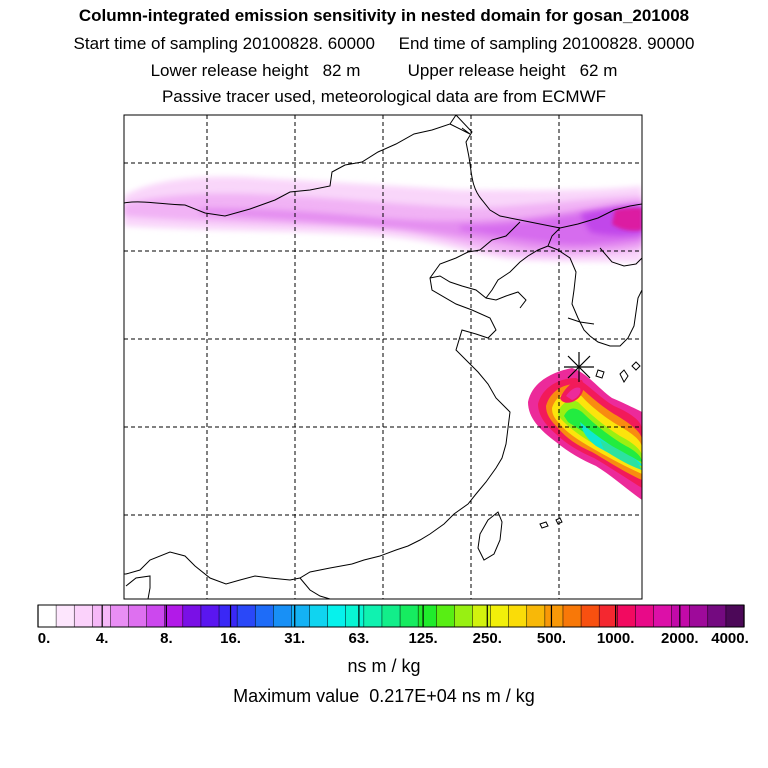 The image size is (768, 768). I want to click on colorbar-tick-label: 2000., so click(680, 638).